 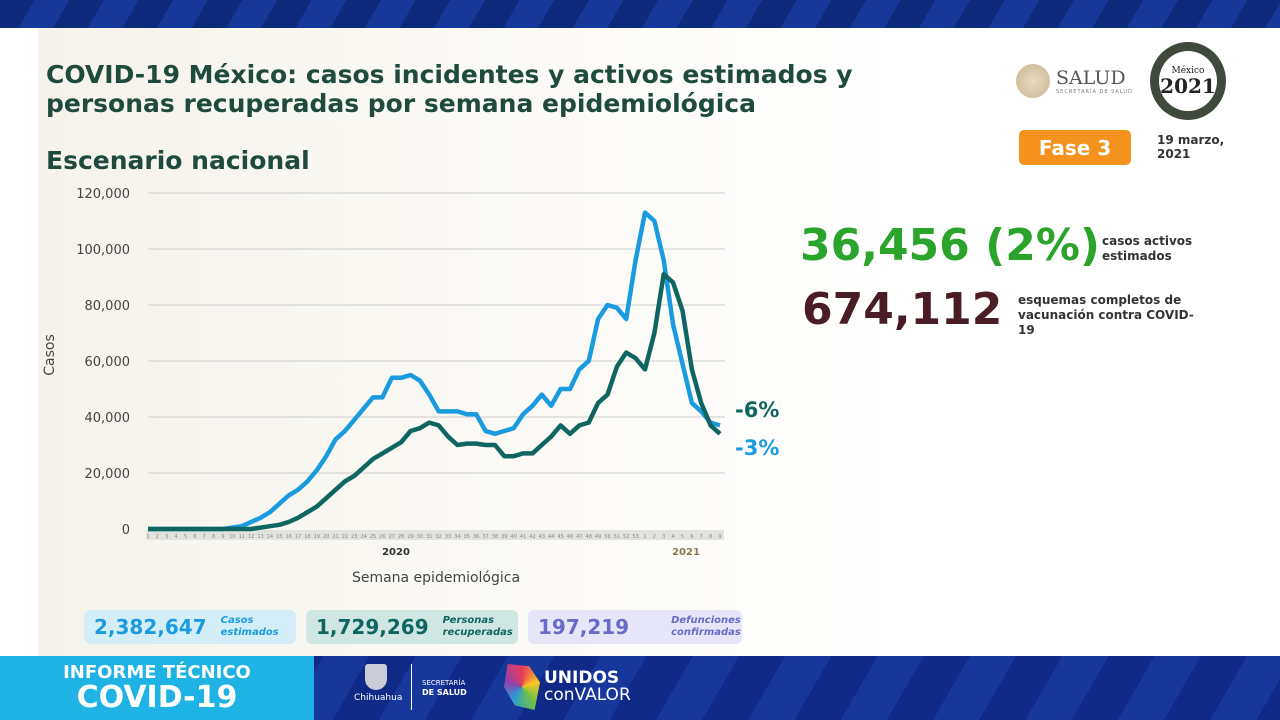 I want to click on x-tick-label: 21, so click(x=335, y=537).